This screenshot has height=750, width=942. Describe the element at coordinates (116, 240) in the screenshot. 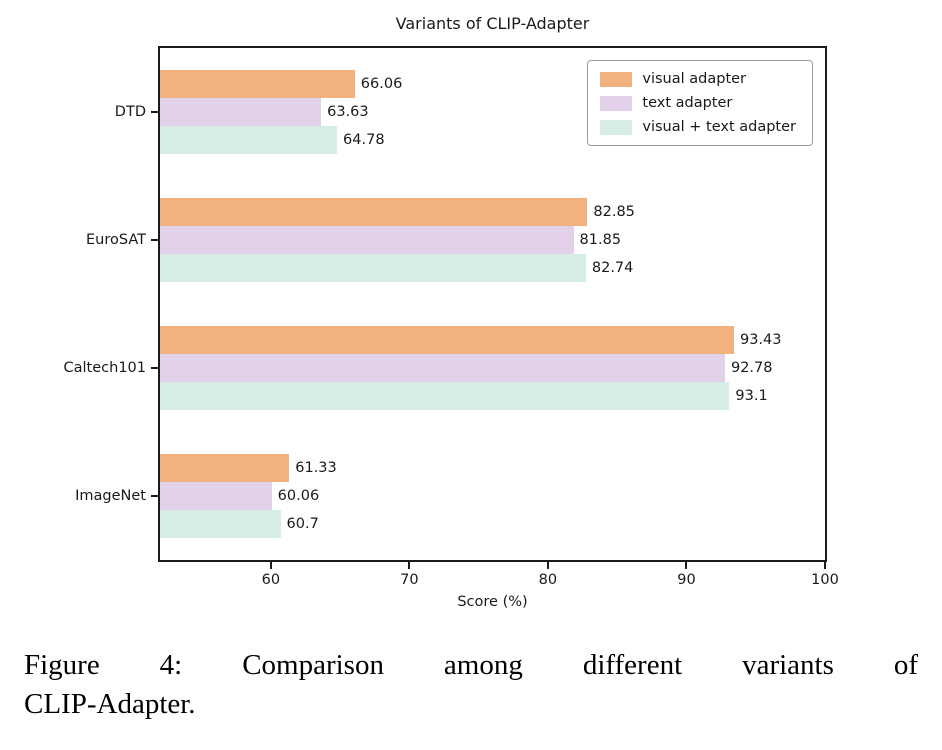

I see `y-tick-label: EuroSAT` at that location.